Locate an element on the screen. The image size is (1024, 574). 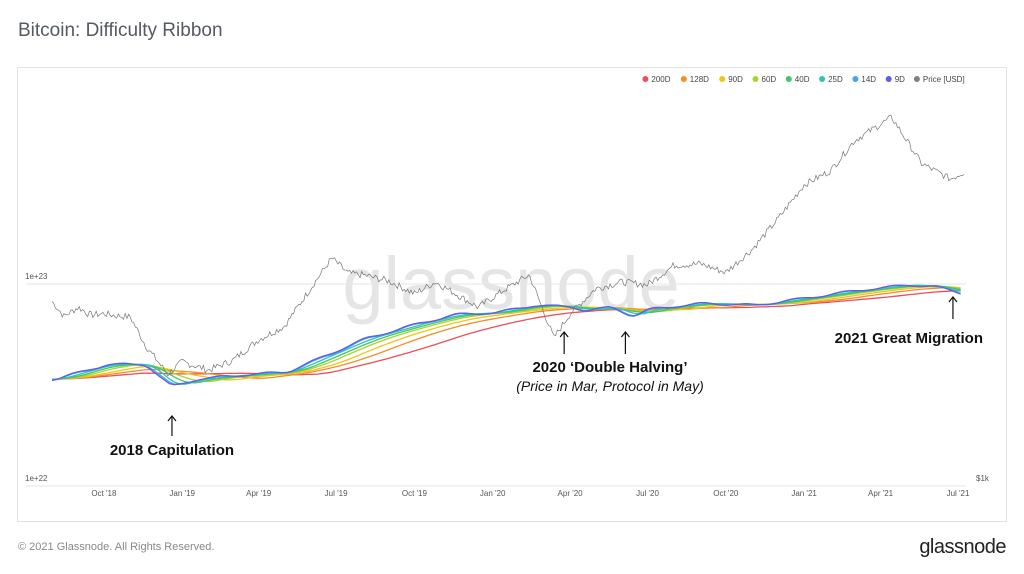
legend: 200D 128D 90D 60D 40D 25D 14D 9D Price [USD] is located at coordinates (803, 79).